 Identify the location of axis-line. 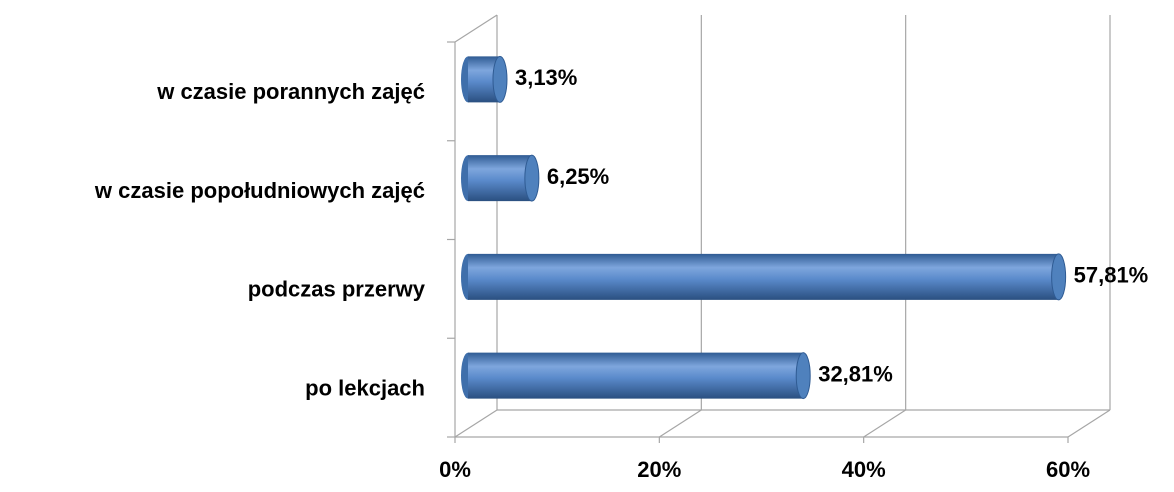
(476, 28).